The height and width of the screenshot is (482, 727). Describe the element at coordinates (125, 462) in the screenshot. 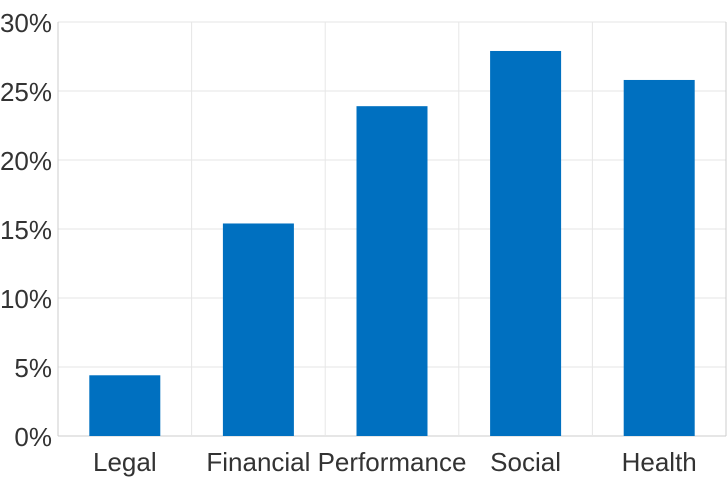

I see `x-tick-label: Legal` at that location.